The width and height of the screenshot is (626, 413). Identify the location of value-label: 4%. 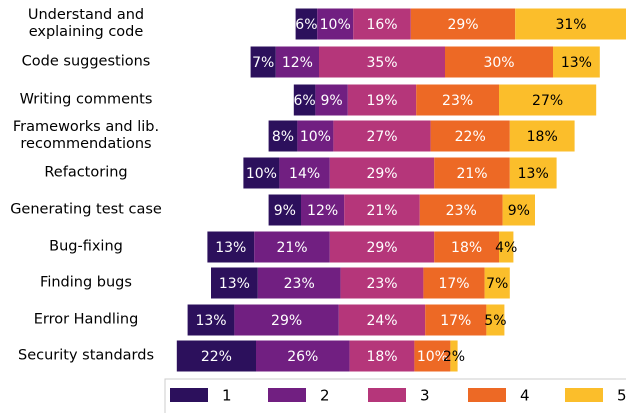
(506, 248).